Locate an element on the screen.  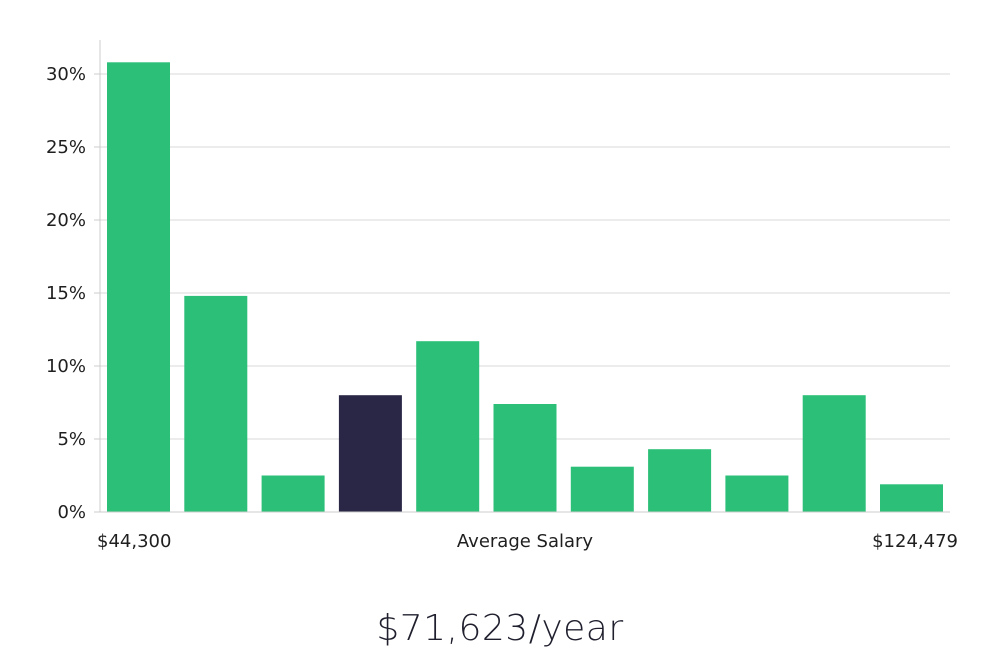
average-salary-value: $71,623/year is located at coordinates (500, 628).